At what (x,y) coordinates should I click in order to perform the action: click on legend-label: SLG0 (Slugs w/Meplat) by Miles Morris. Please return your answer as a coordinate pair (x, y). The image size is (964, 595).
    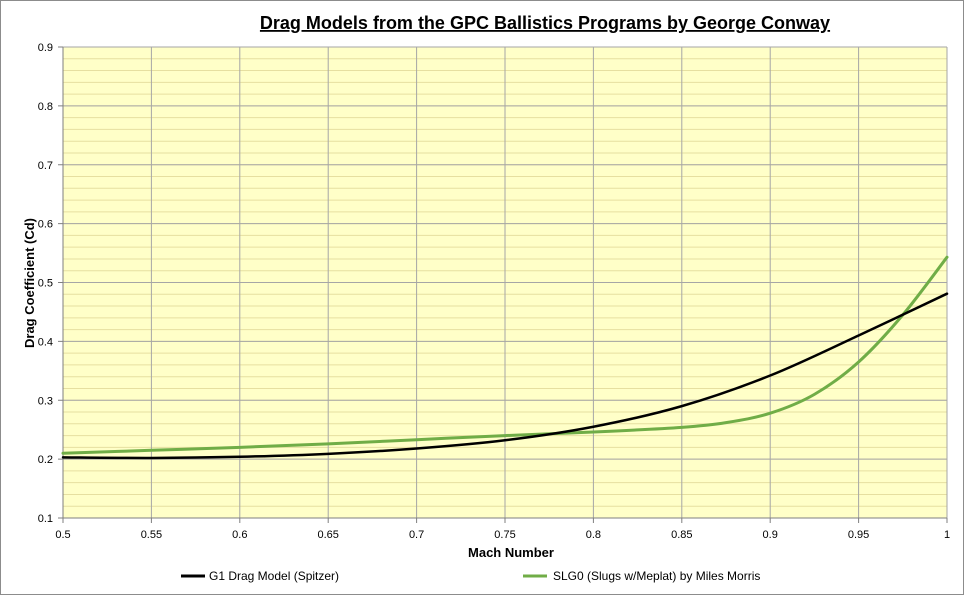
    Looking at the image, I should click on (656, 576).